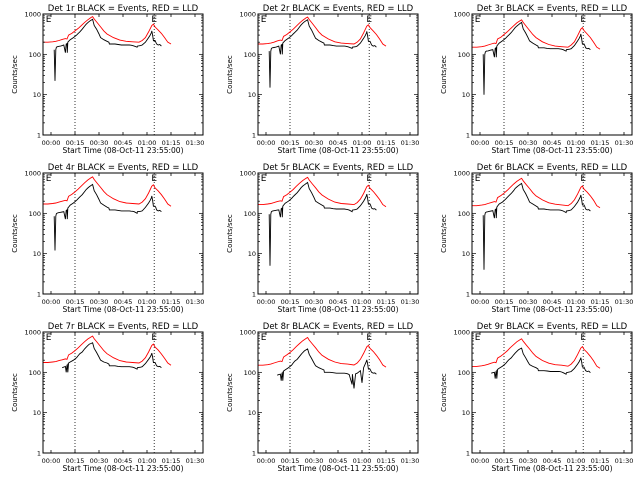  I want to click on chart-title: Det 1r BLACK = Events, RED = LLD, so click(123, 9).